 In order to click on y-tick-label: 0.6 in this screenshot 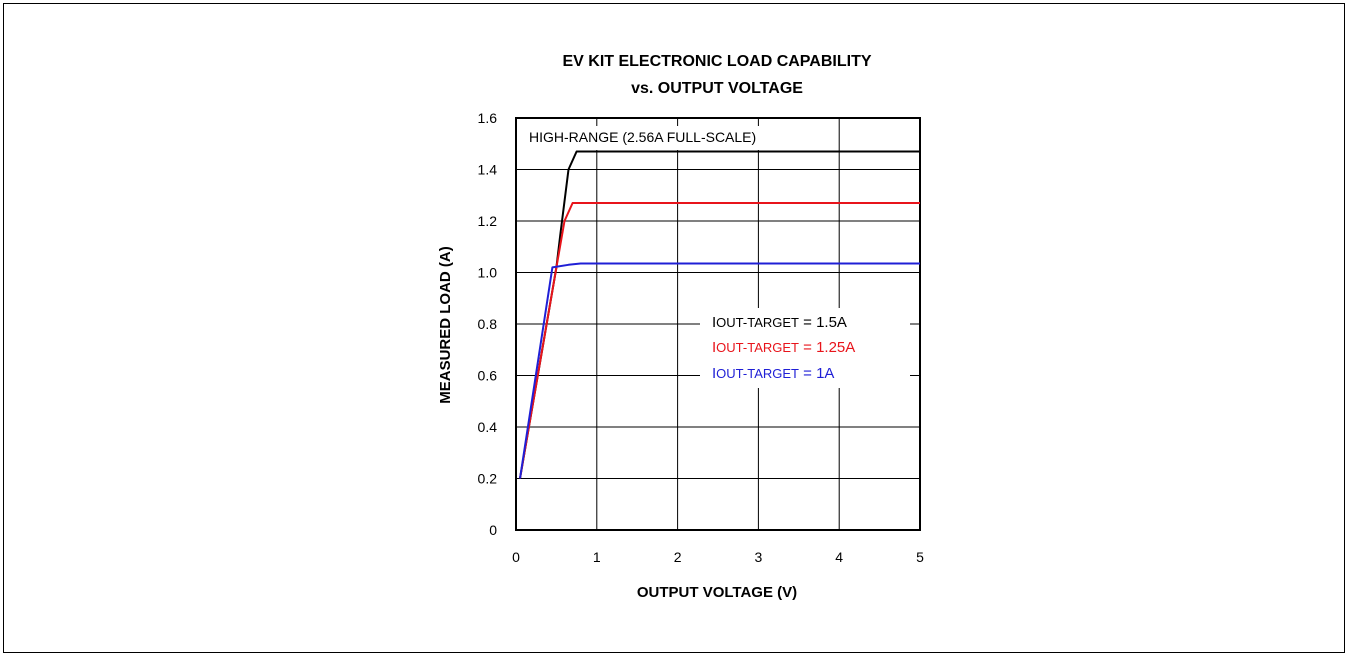, I will do `click(488, 376)`.